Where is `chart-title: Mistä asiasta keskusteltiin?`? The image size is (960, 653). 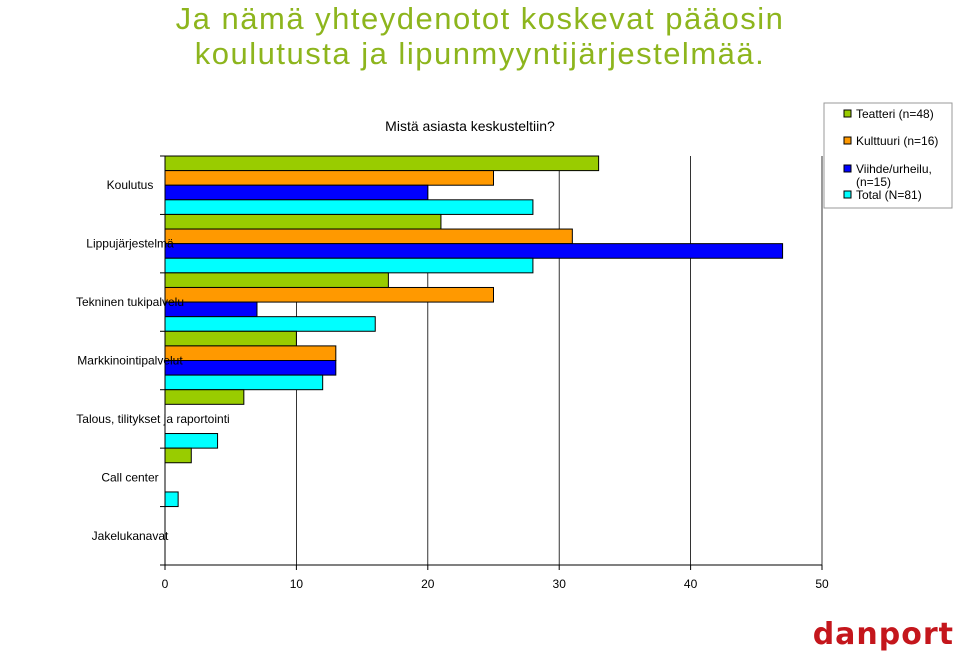 chart-title: Mistä asiasta keskusteltiin? is located at coordinates (470, 126).